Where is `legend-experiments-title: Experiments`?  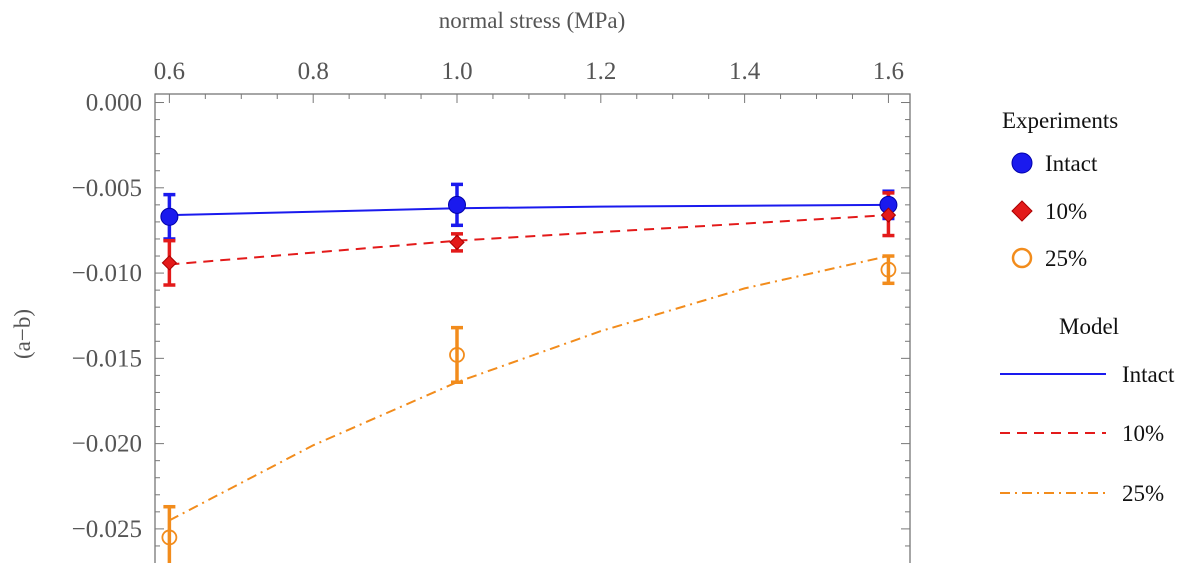
legend-experiments-title: Experiments is located at coordinates (1060, 120).